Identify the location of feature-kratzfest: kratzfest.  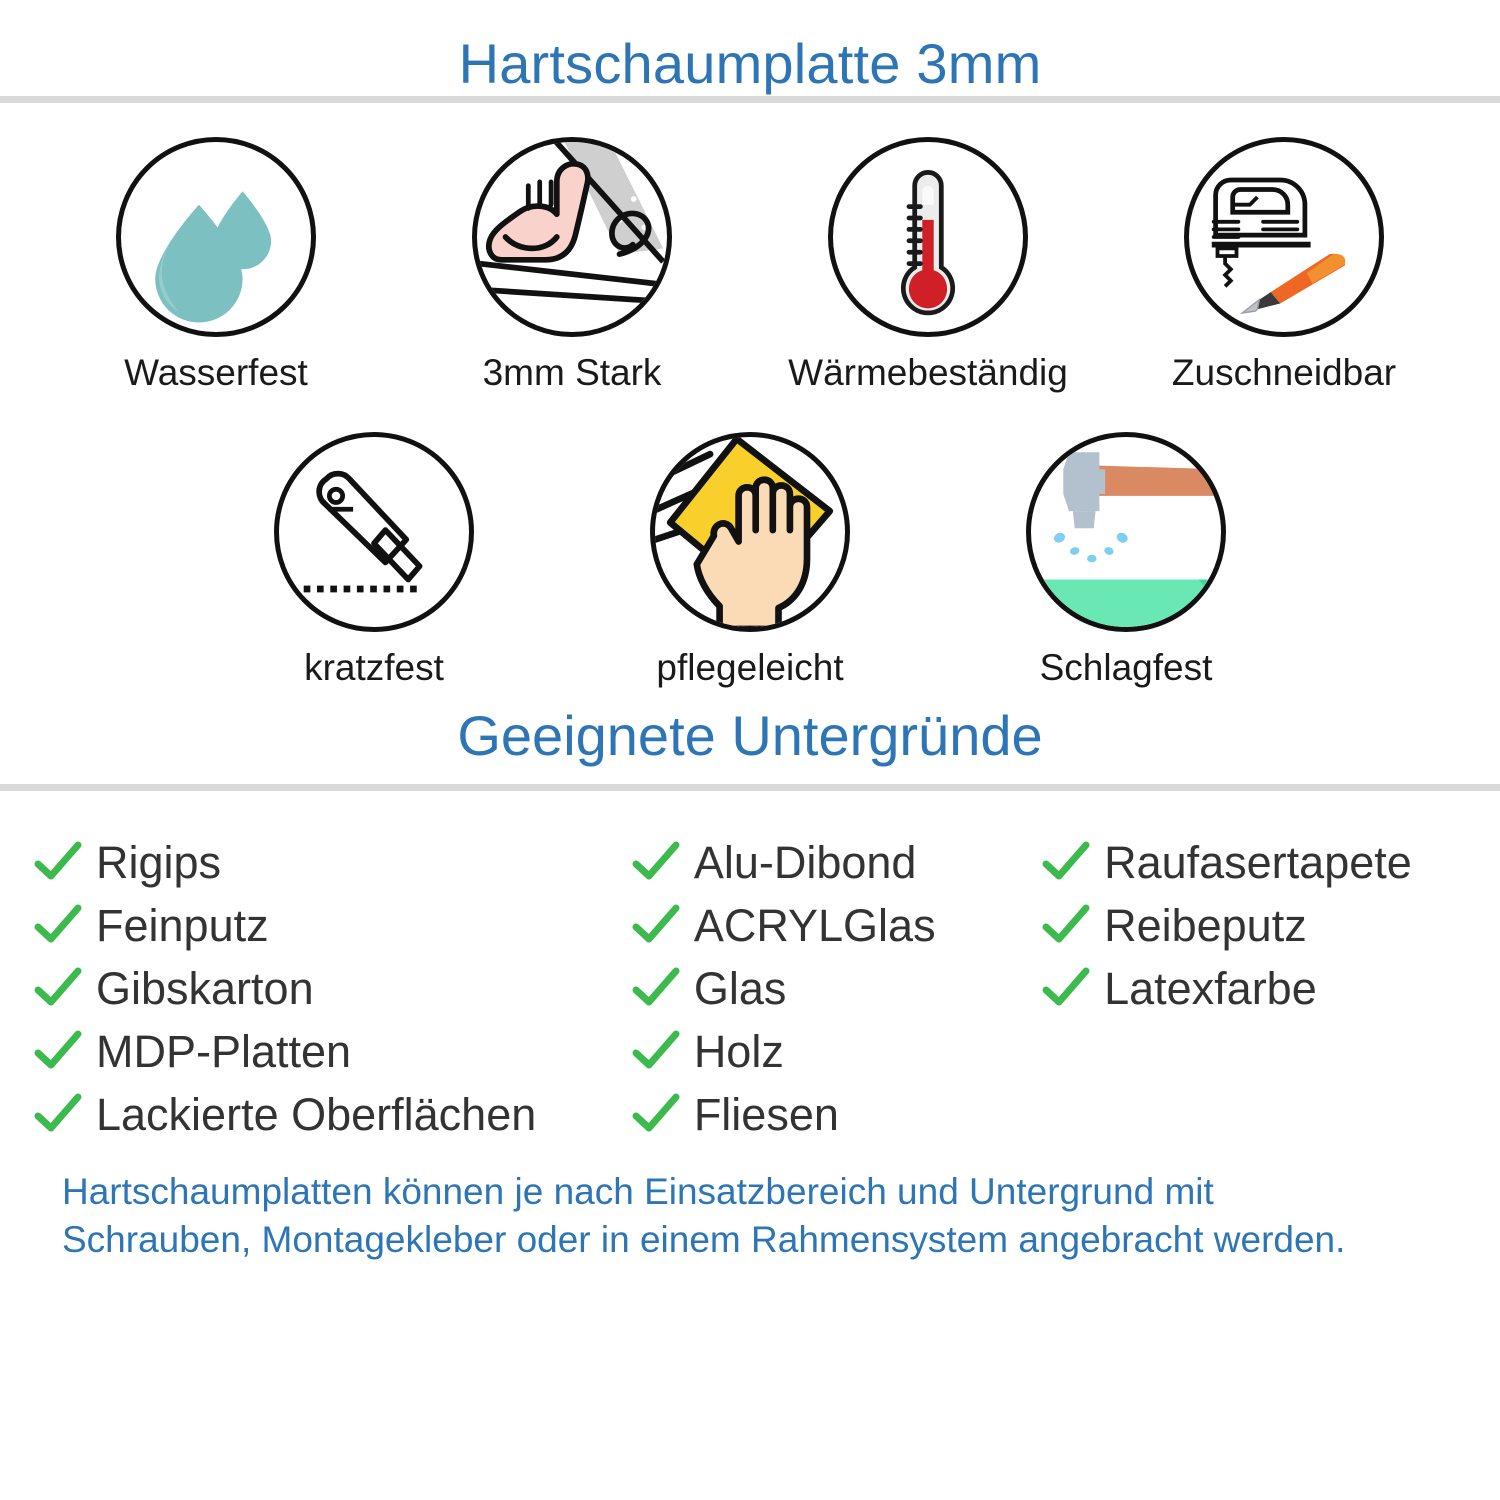
(374, 560).